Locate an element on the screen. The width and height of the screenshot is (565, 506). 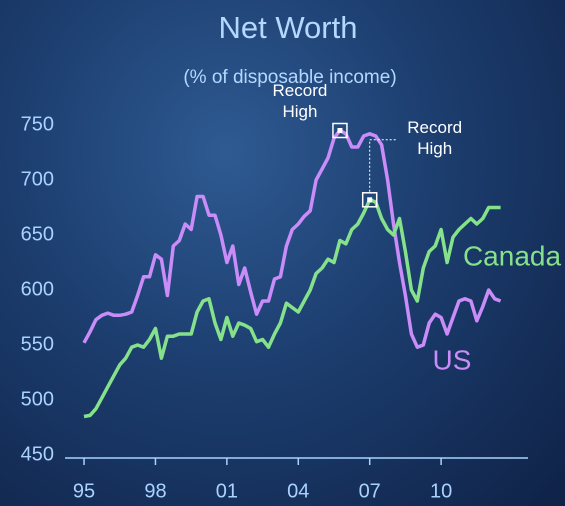
x-tick-label: 01 is located at coordinates (227, 491).